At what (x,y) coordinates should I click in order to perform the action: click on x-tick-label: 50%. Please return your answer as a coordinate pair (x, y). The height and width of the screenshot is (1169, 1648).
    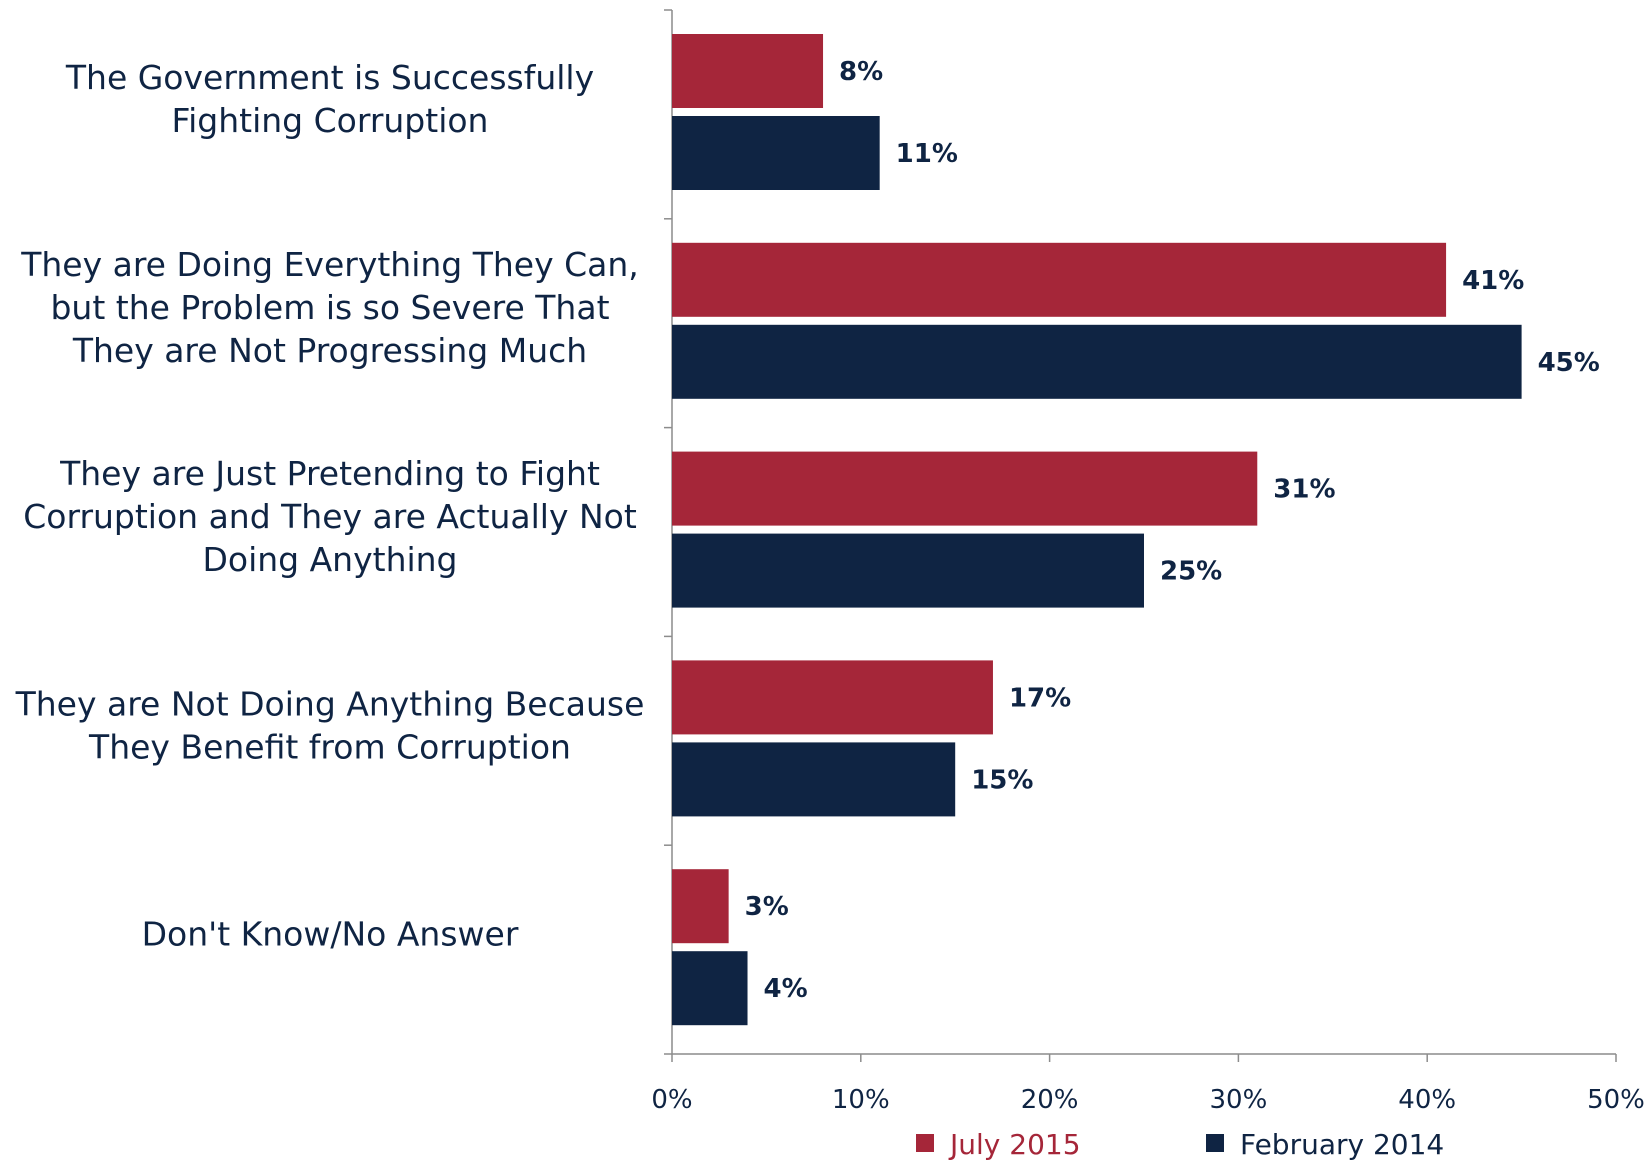
    Looking at the image, I should click on (1616, 1100).